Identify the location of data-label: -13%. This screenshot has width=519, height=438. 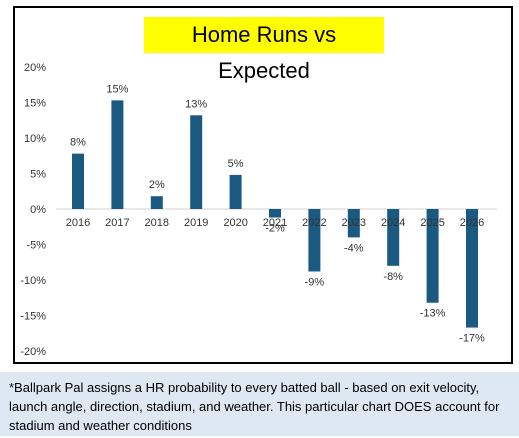
(433, 314).